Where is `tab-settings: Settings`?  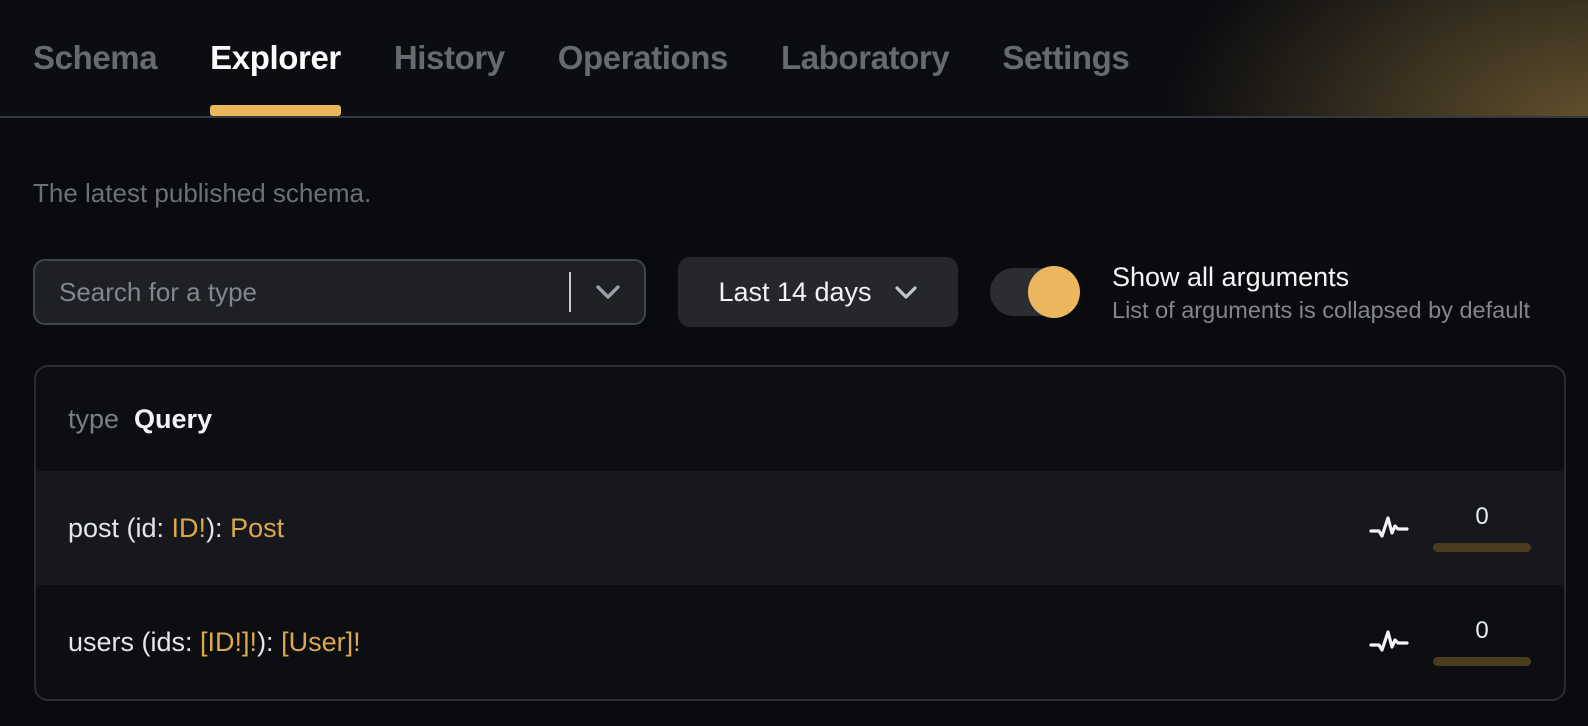
tab-settings: Settings is located at coordinates (1066, 57).